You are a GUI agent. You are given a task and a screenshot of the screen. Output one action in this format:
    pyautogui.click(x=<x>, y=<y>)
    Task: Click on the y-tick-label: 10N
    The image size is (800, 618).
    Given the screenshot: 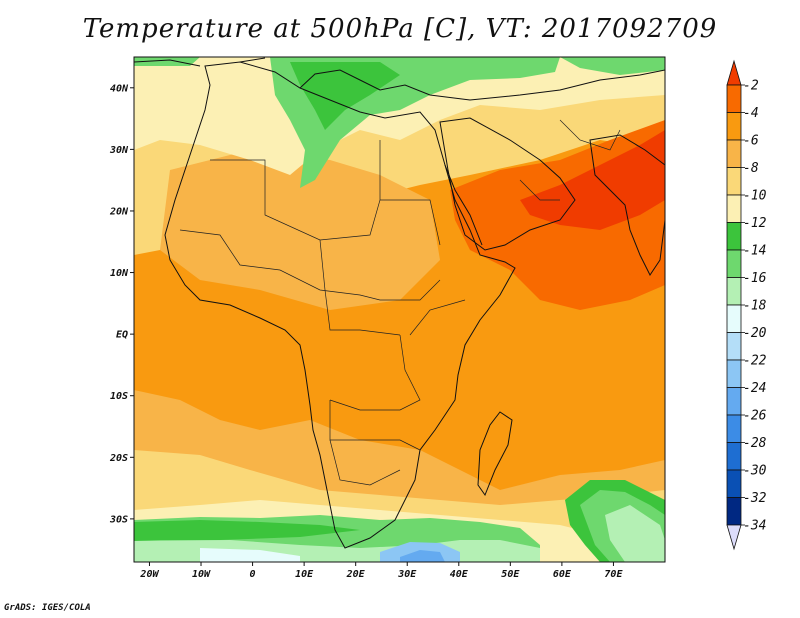 What is the action you would take?
    pyautogui.click(x=119, y=273)
    